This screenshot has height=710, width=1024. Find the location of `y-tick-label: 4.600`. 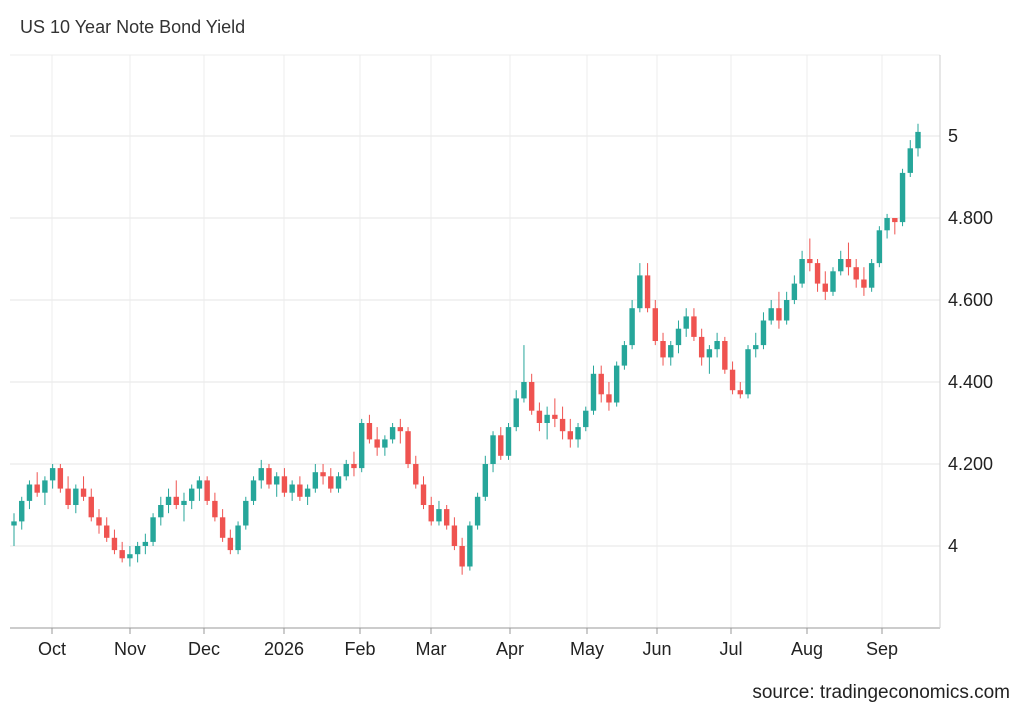

y-tick-label: 4.600 is located at coordinates (970, 300).